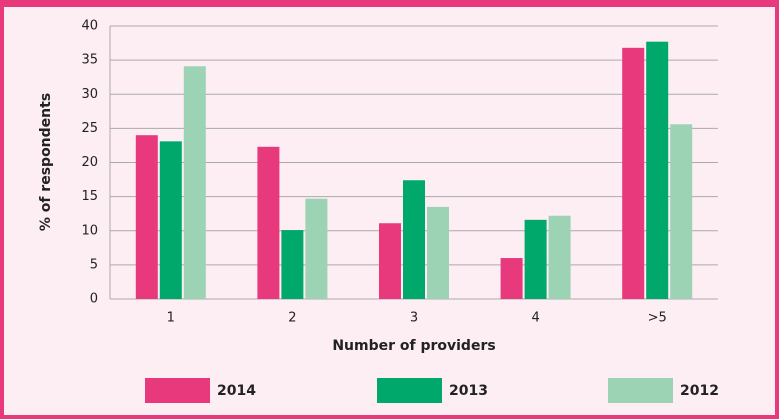 The height and width of the screenshot is (419, 779). I want to click on y-tick-label: 0, so click(94, 299).